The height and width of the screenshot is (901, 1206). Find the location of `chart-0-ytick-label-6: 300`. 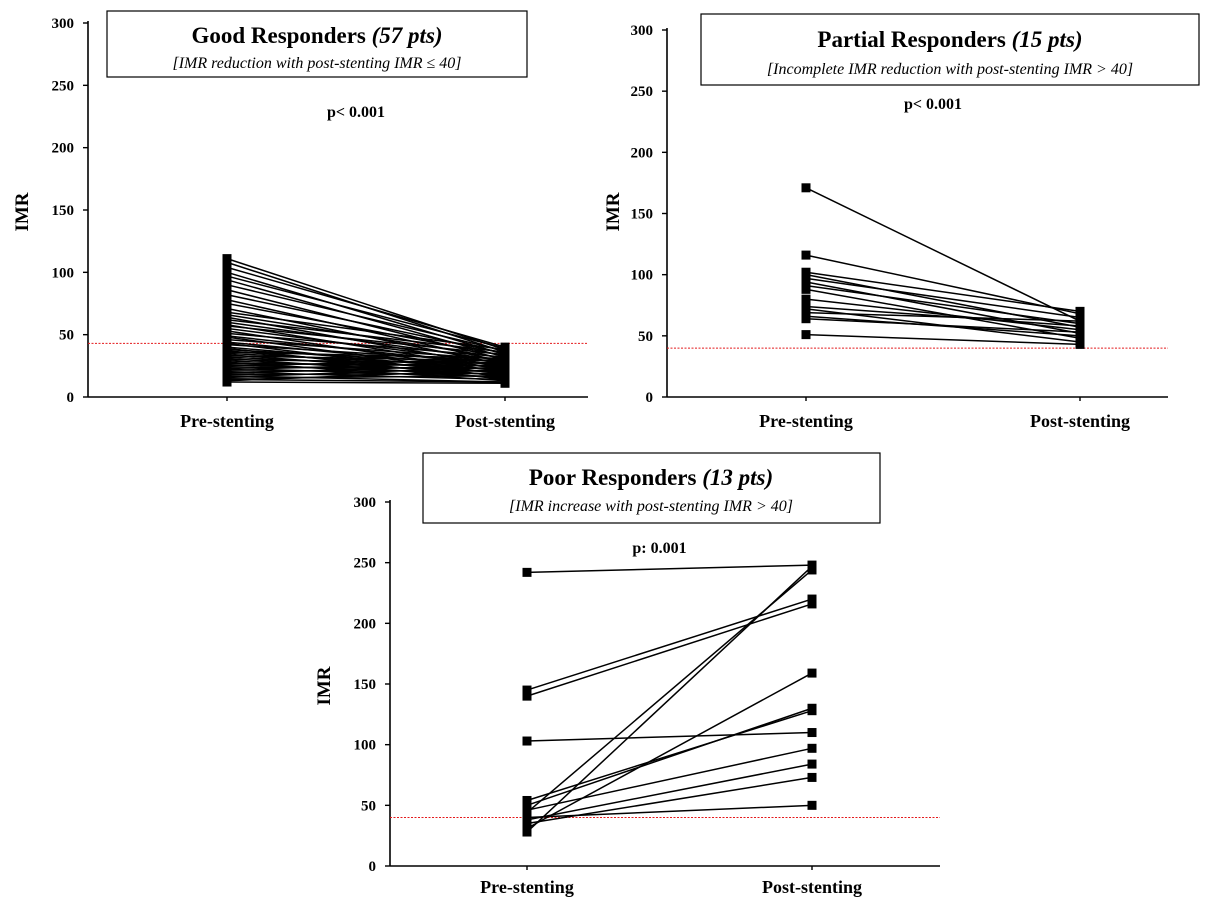

chart-0-ytick-label-6: 300 is located at coordinates (63, 24).